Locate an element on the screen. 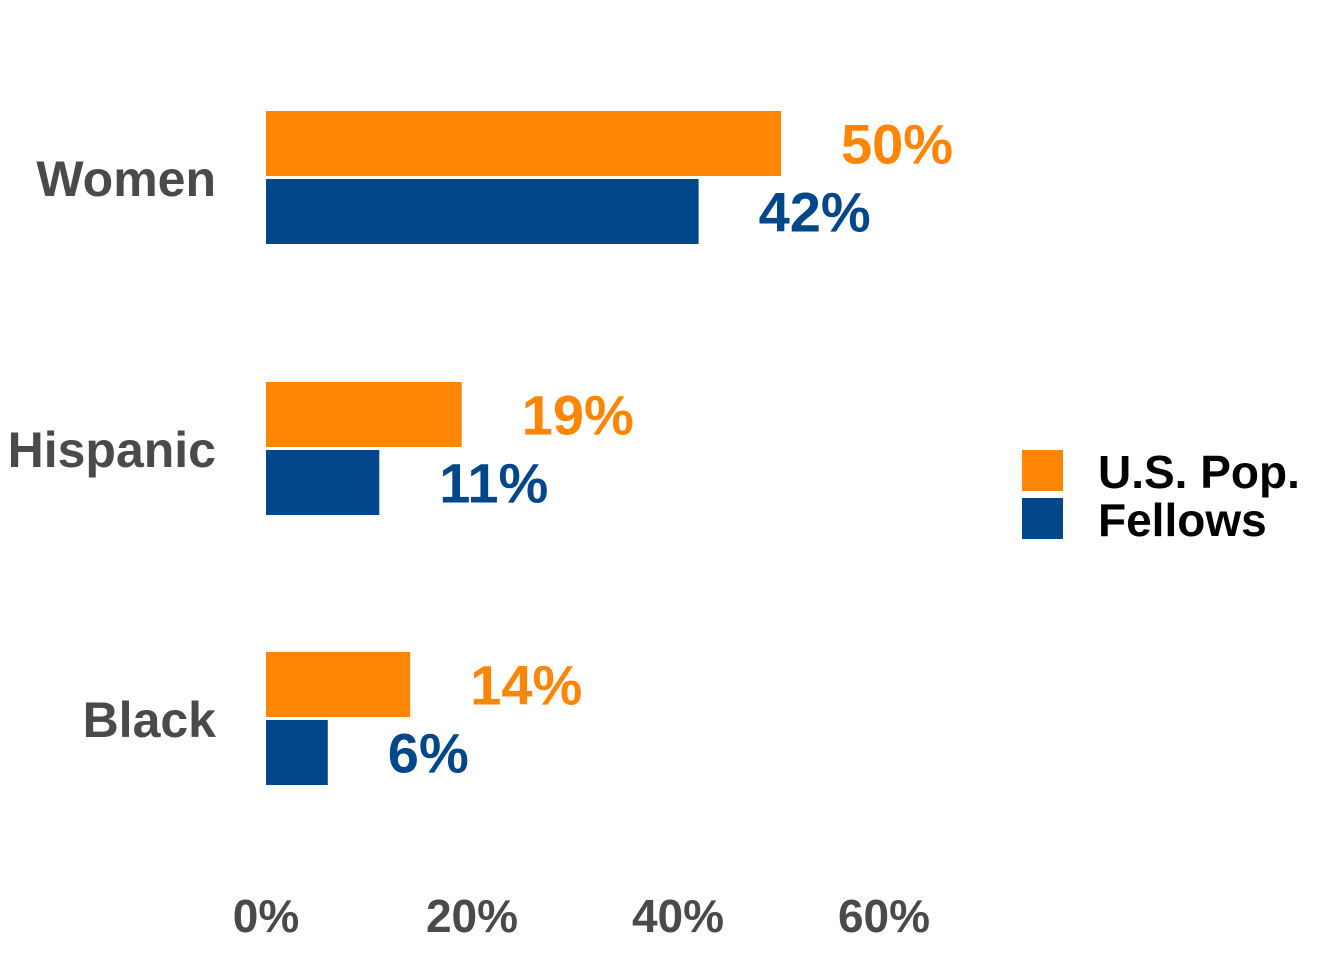 The width and height of the screenshot is (1344, 960). data-label-women-fellows: 42% is located at coordinates (815, 212).